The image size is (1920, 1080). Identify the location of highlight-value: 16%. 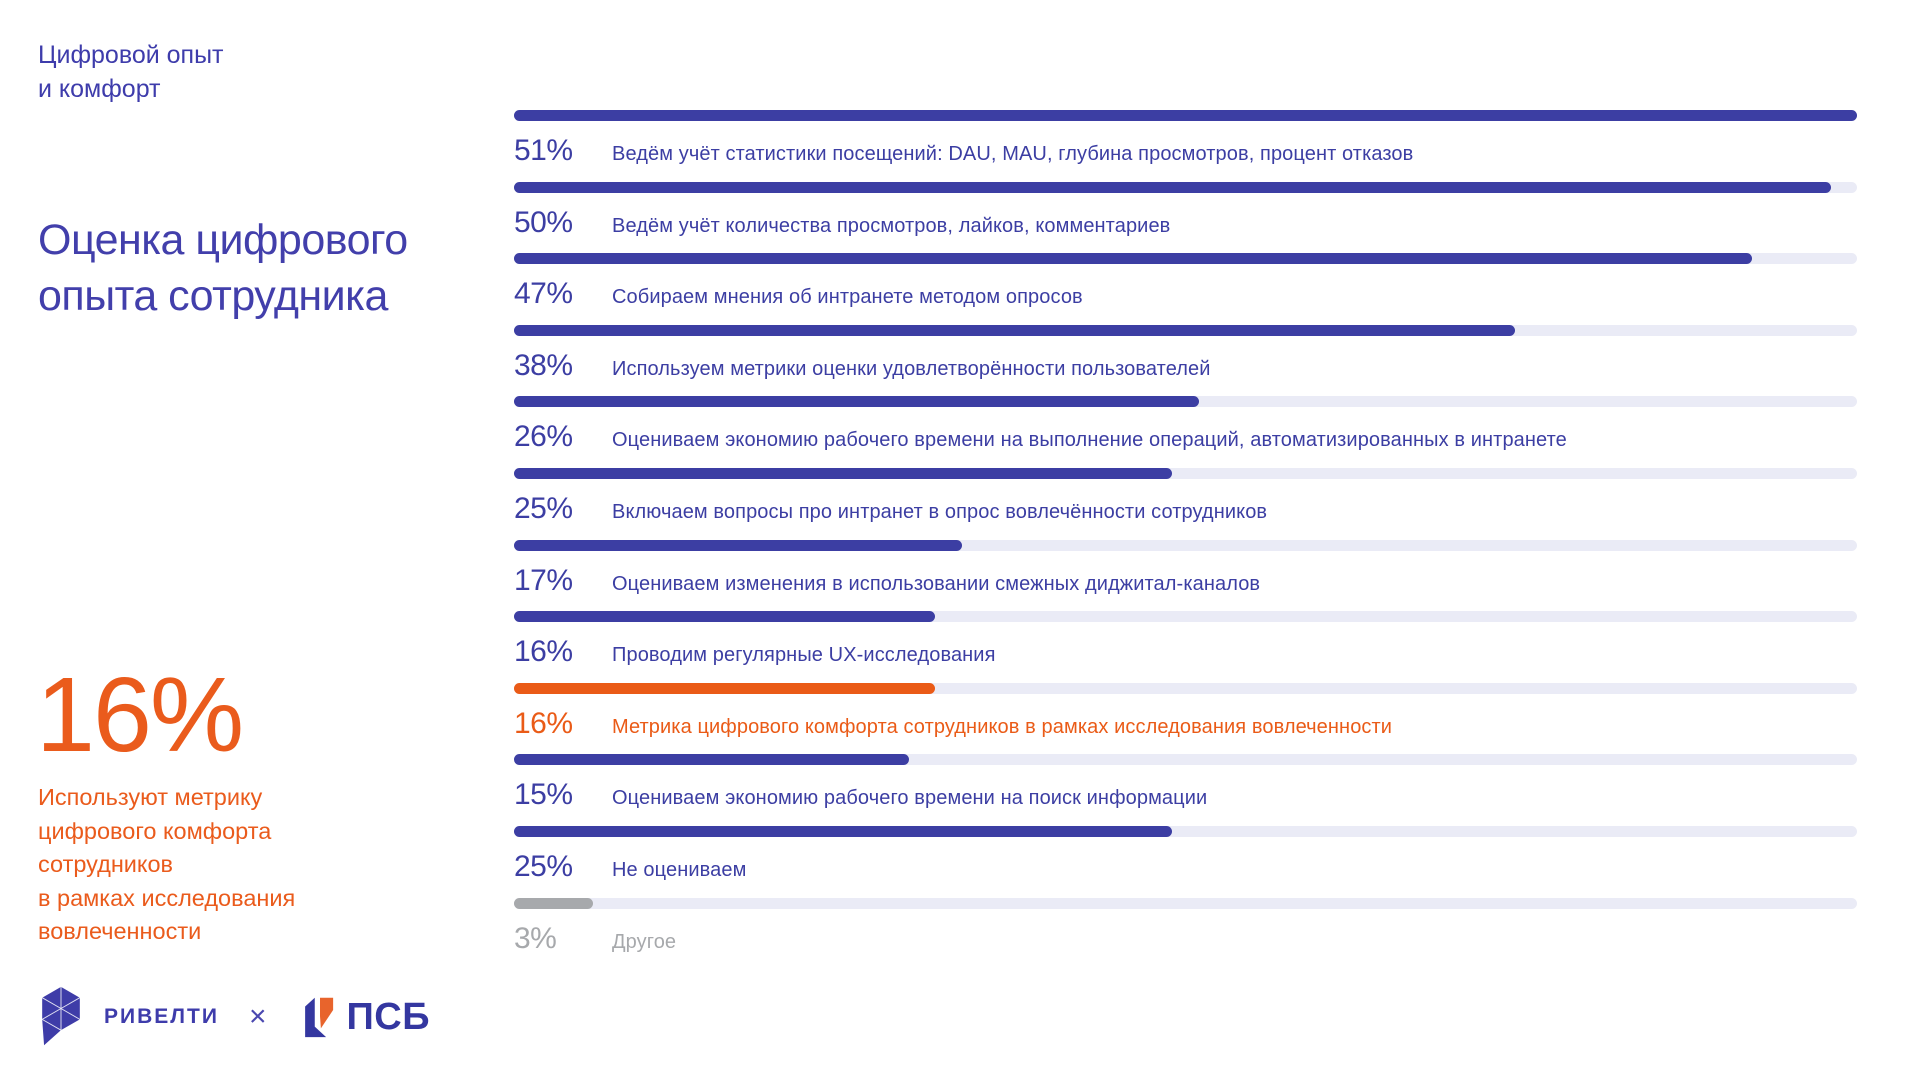
(140, 715).